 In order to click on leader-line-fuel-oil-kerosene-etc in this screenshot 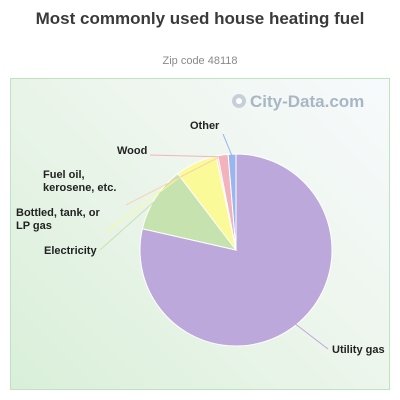, I will do `click(171, 181)`.